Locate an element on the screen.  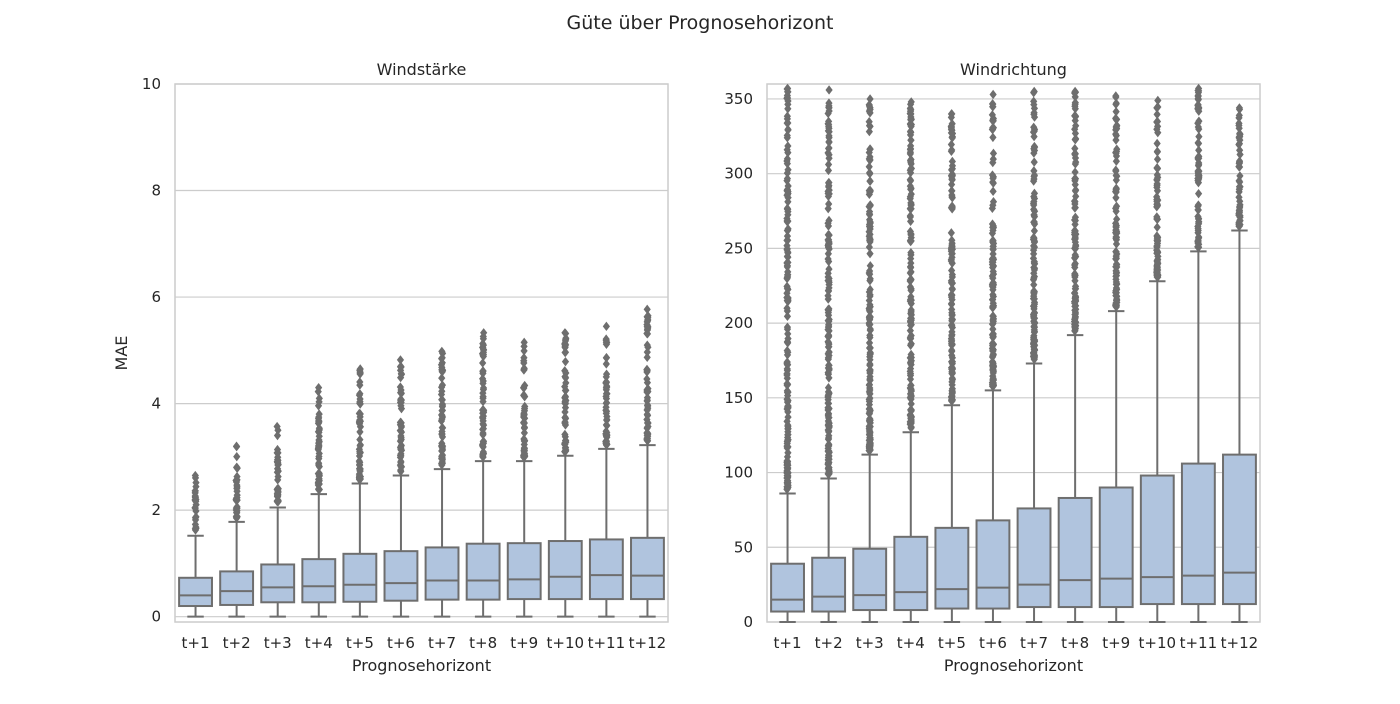
y-tick-label: 150 is located at coordinates (738, 398).